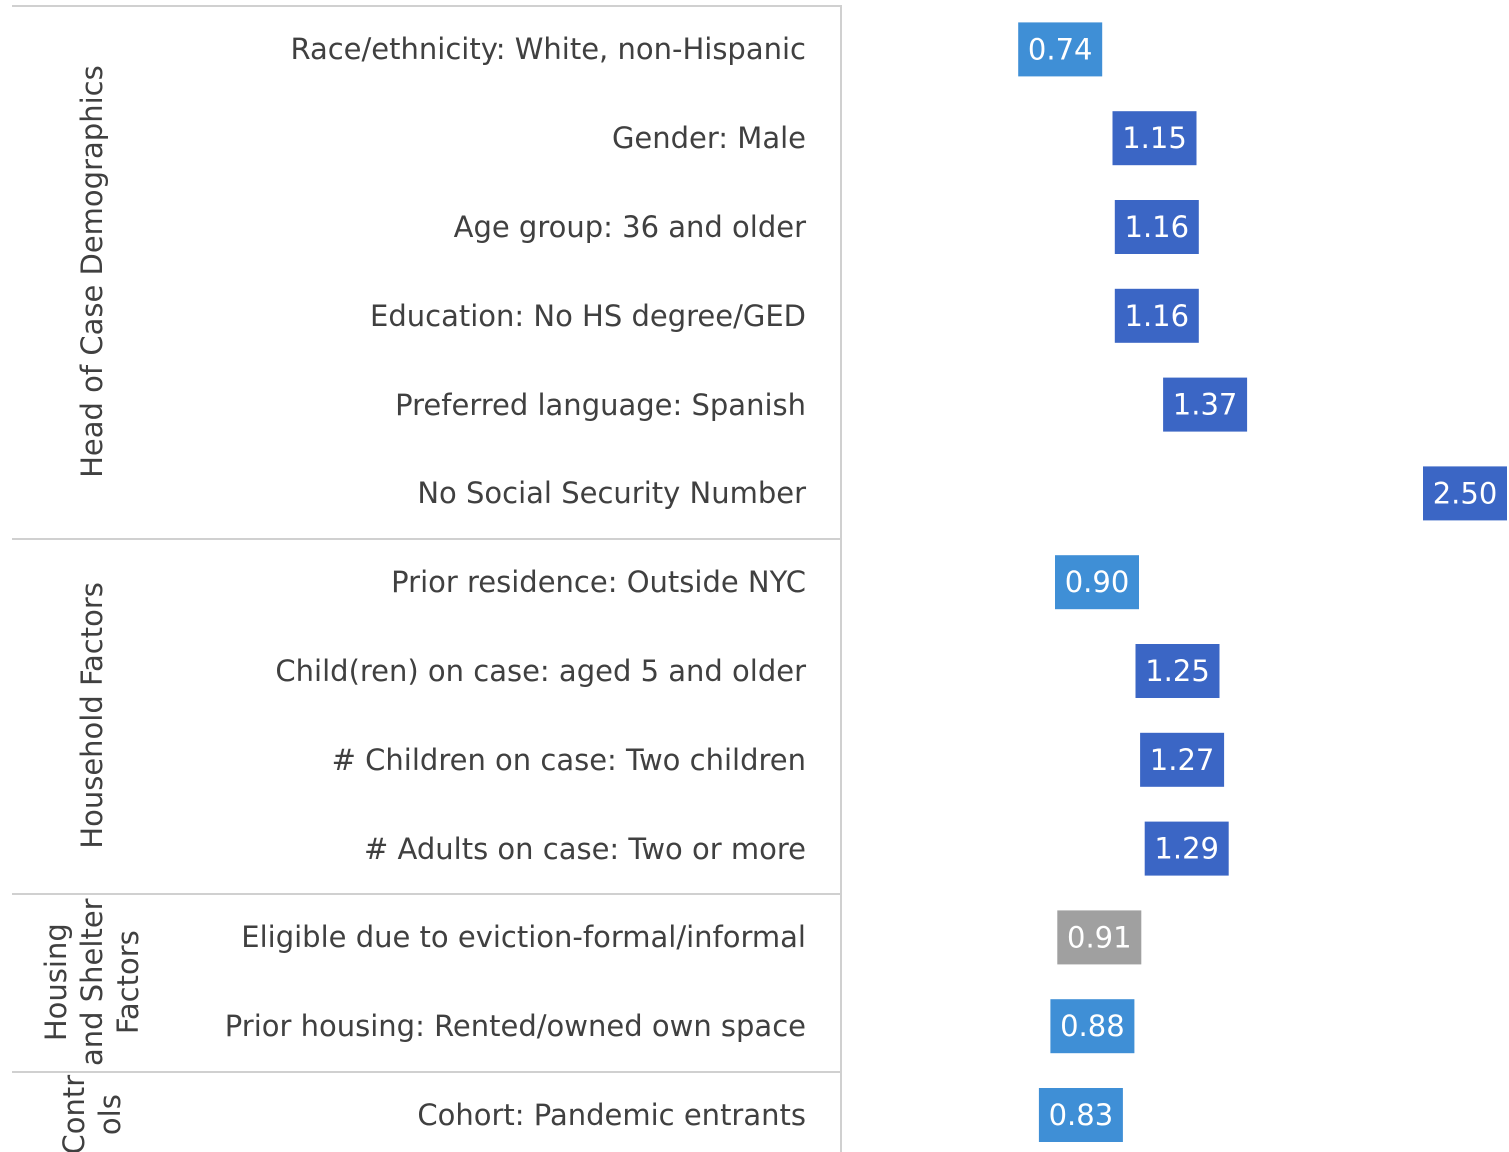  I want to click on group-label: Housing and Shelter Factors, so click(92, 982).